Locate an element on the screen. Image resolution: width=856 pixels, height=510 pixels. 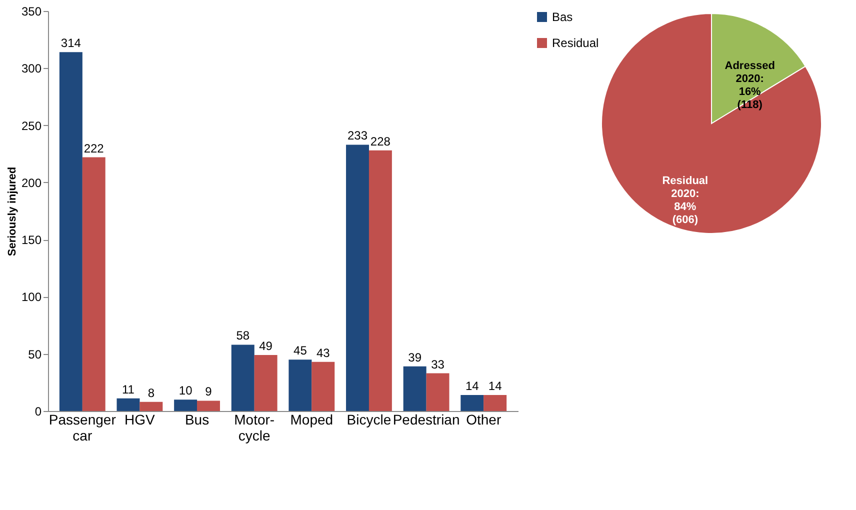
legend-label: Residual is located at coordinates (575, 43).